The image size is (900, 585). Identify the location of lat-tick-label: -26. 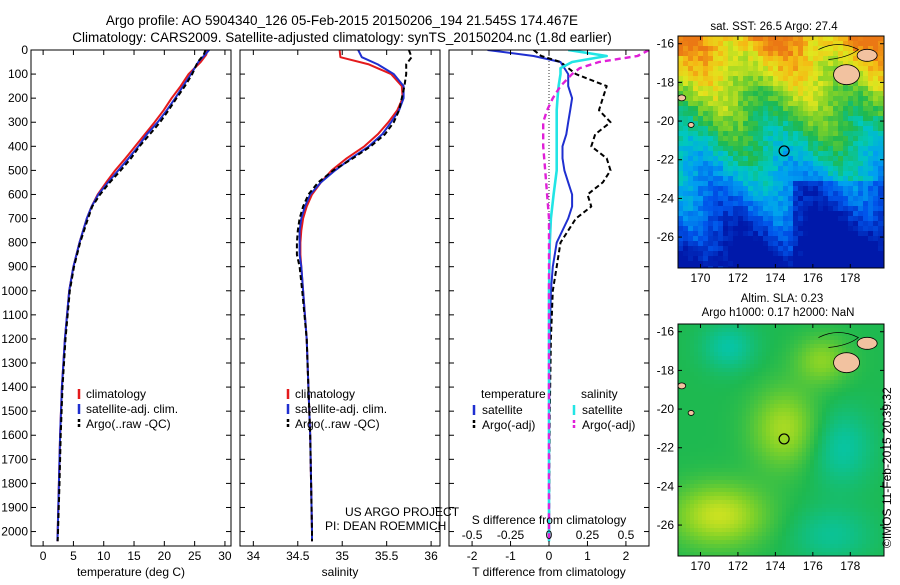
(666, 525).